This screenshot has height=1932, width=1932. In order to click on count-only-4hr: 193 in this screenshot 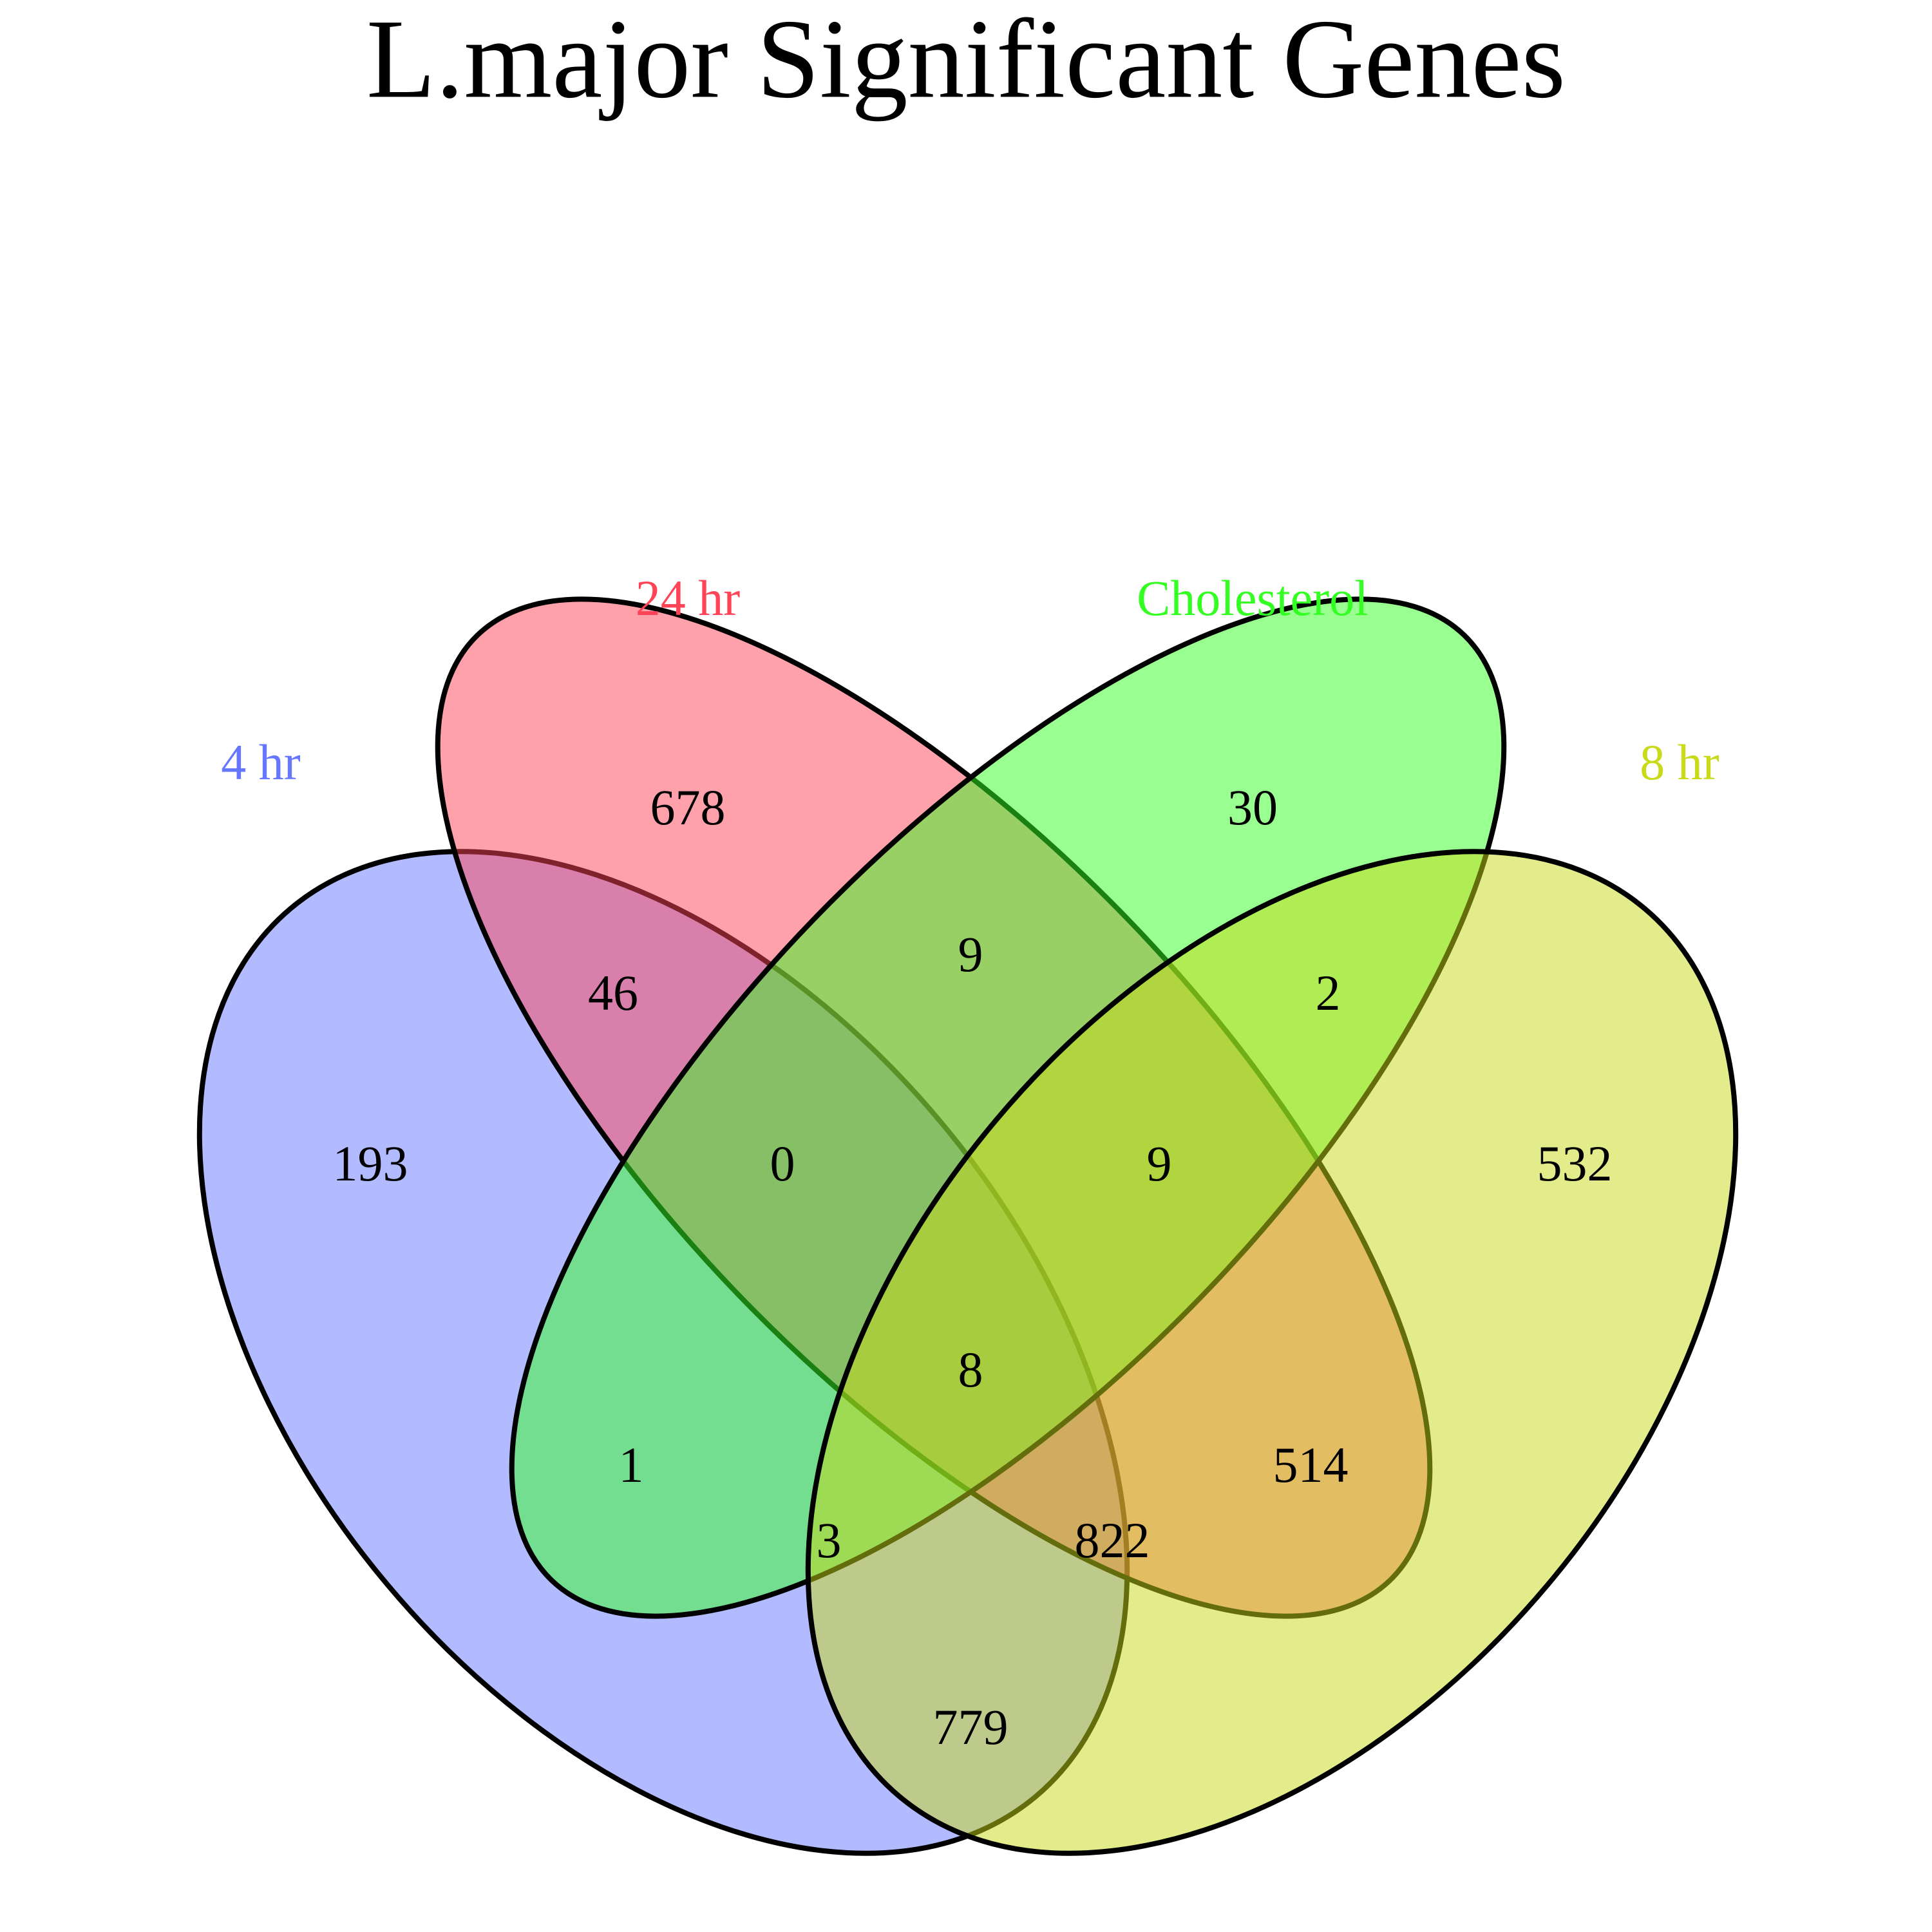, I will do `click(370, 1163)`.